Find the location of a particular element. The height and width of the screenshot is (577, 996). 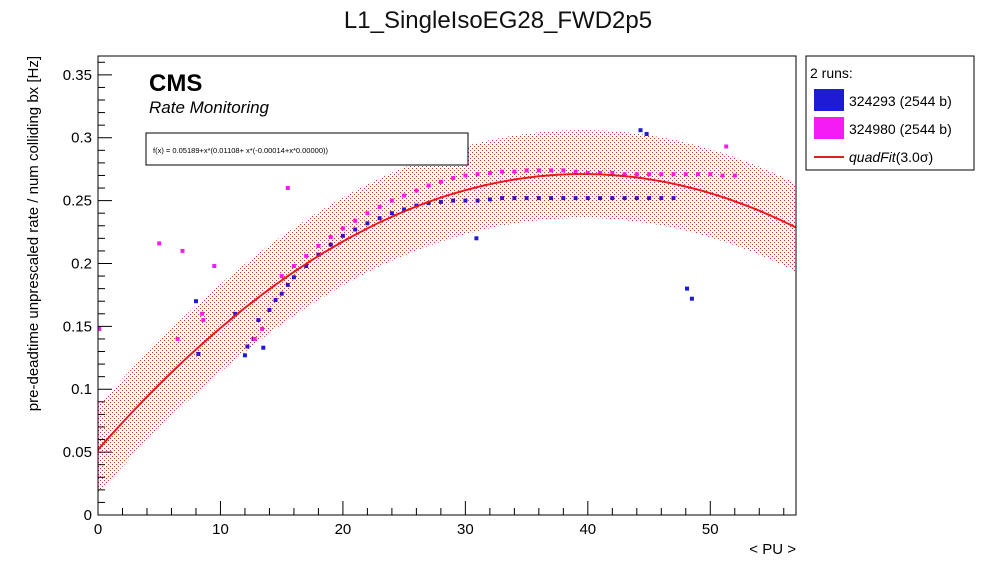

y-tick-label: 0.3 is located at coordinates (81, 138).